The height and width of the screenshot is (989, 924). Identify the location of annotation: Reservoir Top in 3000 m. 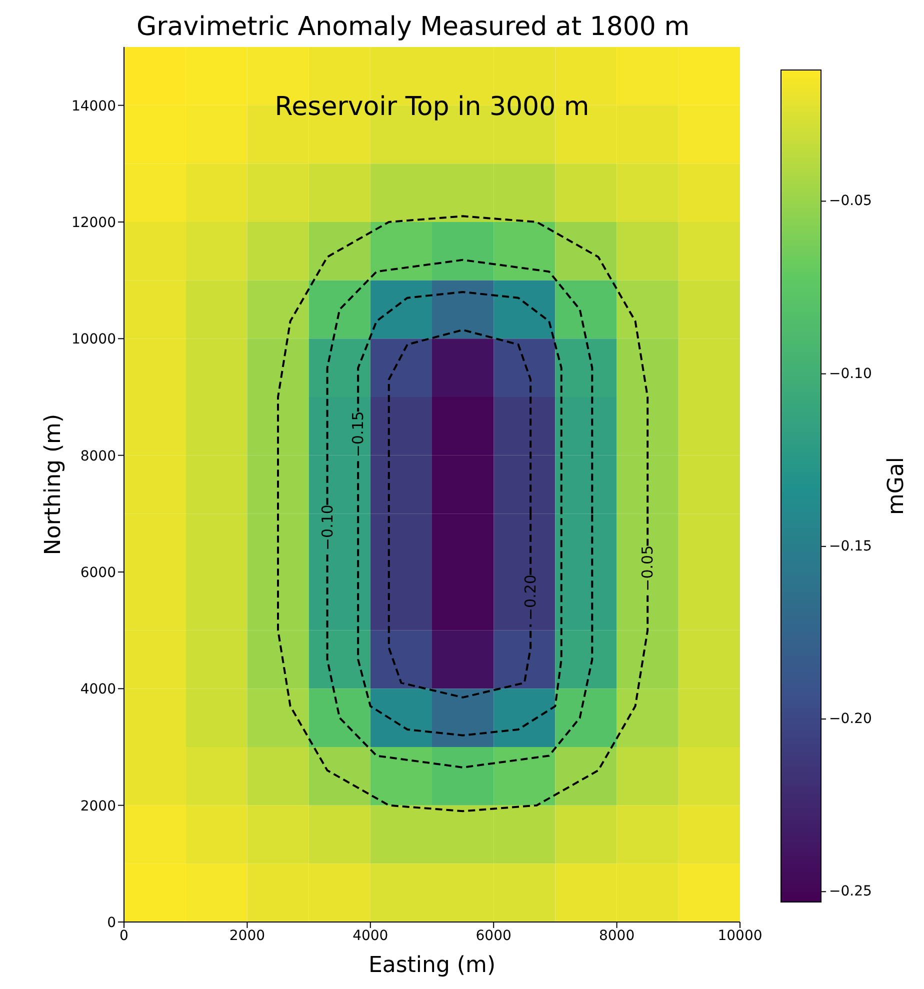
(432, 107).